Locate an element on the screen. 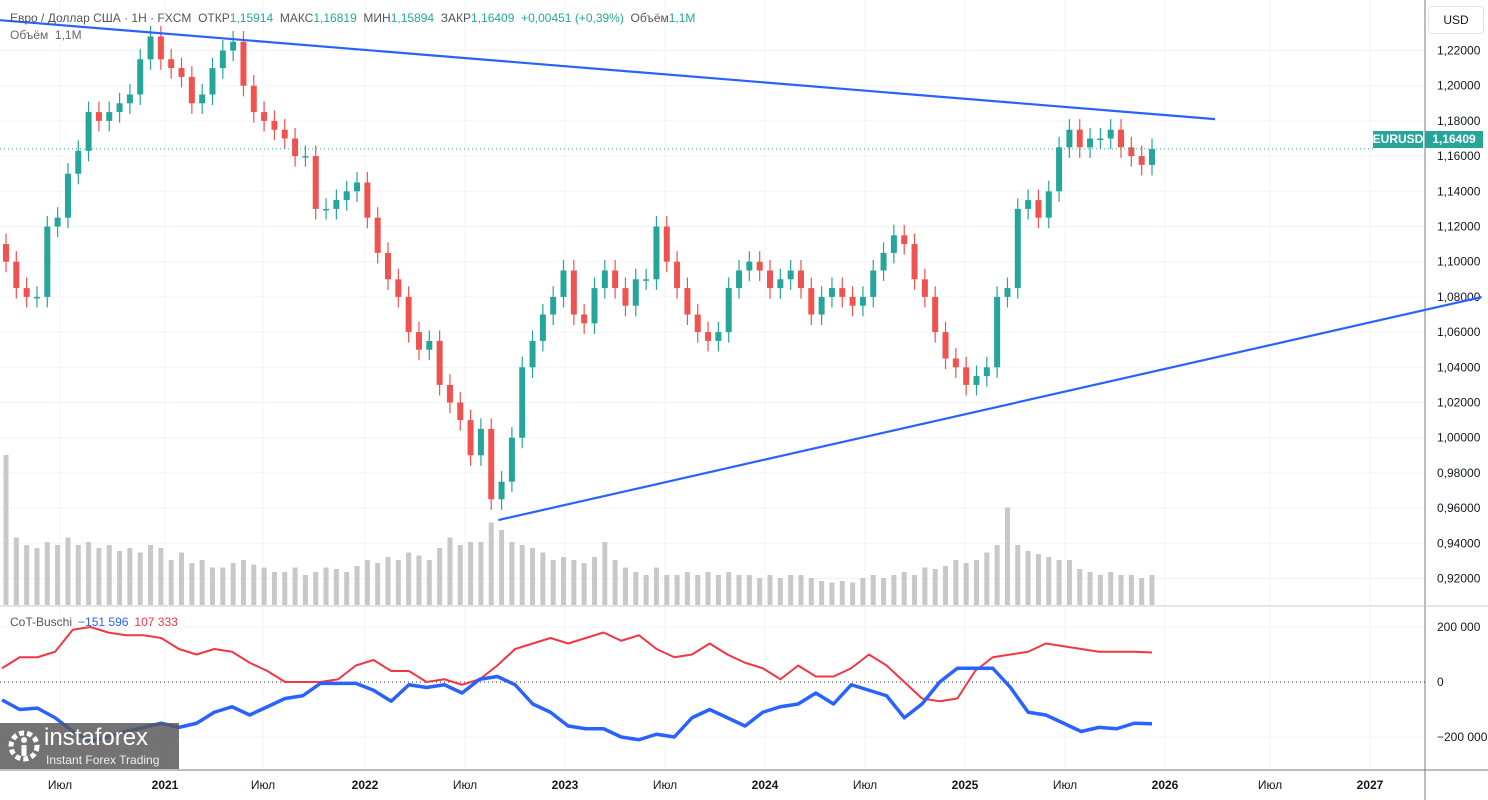 Image resolution: width=1488 pixels, height=800 pixels. indicator-legend: CoT-Buschi −151 596 107 333 is located at coordinates (94, 622).